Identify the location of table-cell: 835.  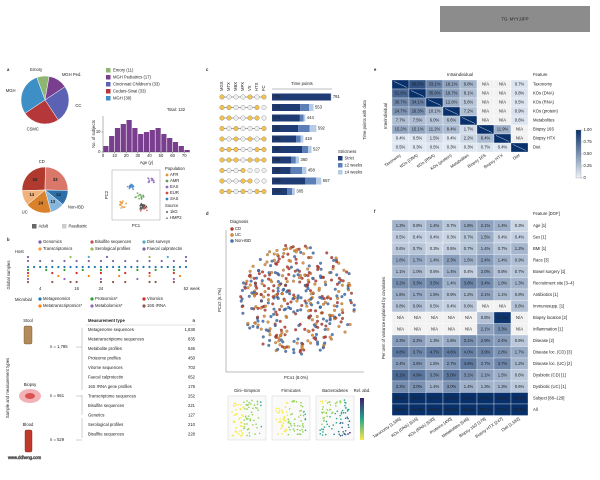
(192, 339).